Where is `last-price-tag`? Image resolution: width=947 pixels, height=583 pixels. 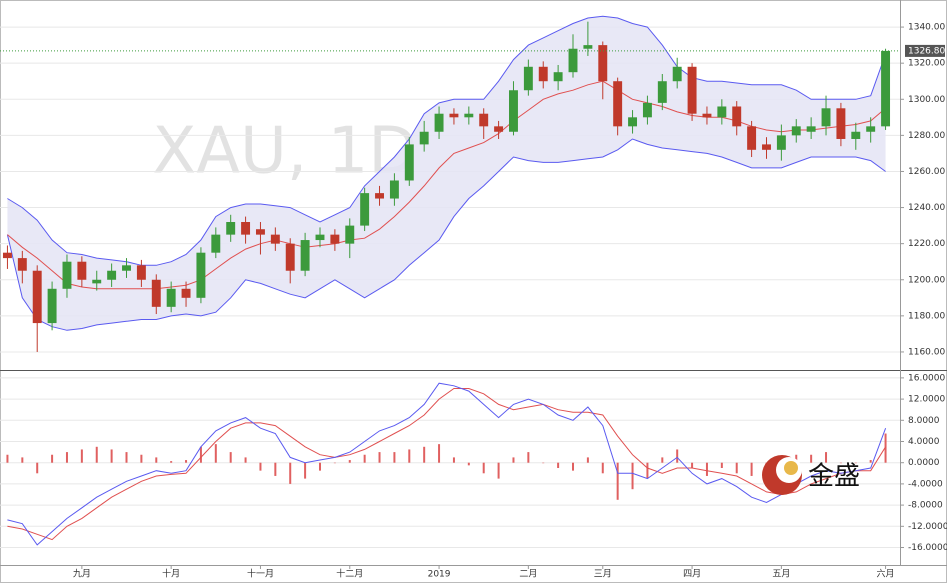 last-price-tag is located at coordinates (925, 50).